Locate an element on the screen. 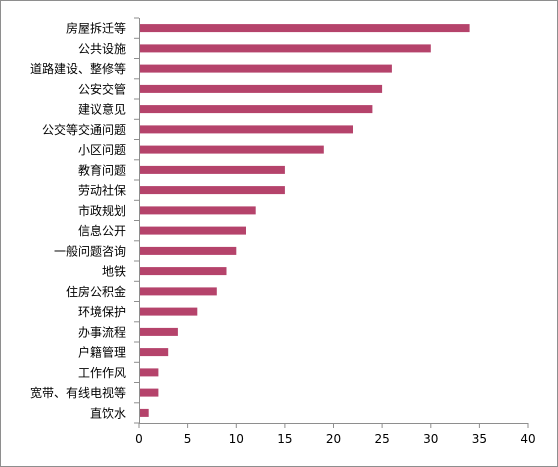  category-label: 劳动社保 is located at coordinates (102, 190).